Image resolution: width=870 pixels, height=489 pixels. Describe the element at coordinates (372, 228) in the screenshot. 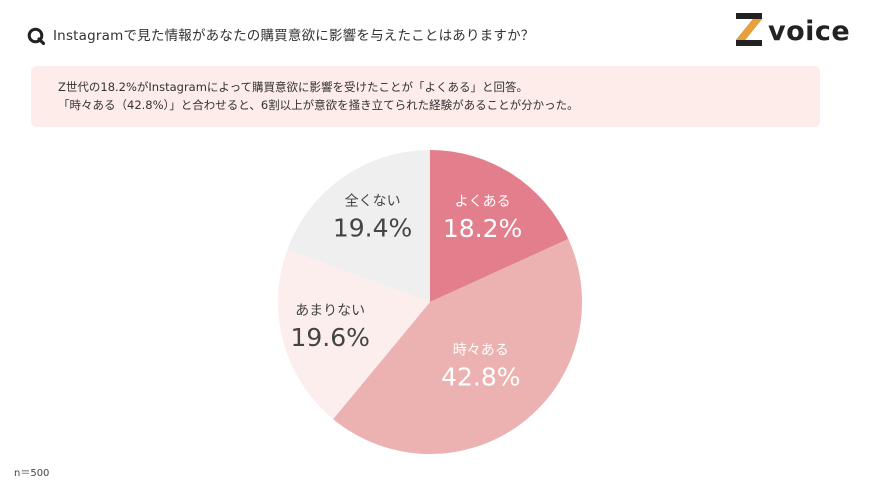

I see `slice-value-4: 19.4%` at that location.